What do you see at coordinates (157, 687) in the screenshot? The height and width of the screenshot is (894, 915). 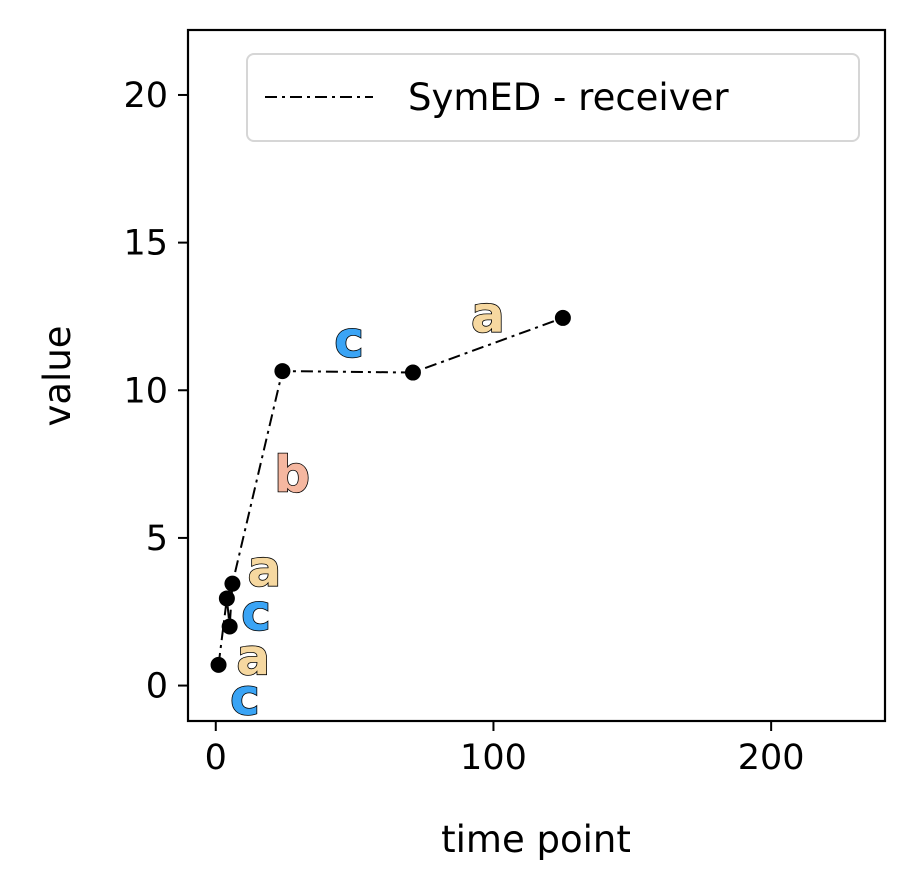 I see `y-tick-label: 0` at bounding box center [157, 687].